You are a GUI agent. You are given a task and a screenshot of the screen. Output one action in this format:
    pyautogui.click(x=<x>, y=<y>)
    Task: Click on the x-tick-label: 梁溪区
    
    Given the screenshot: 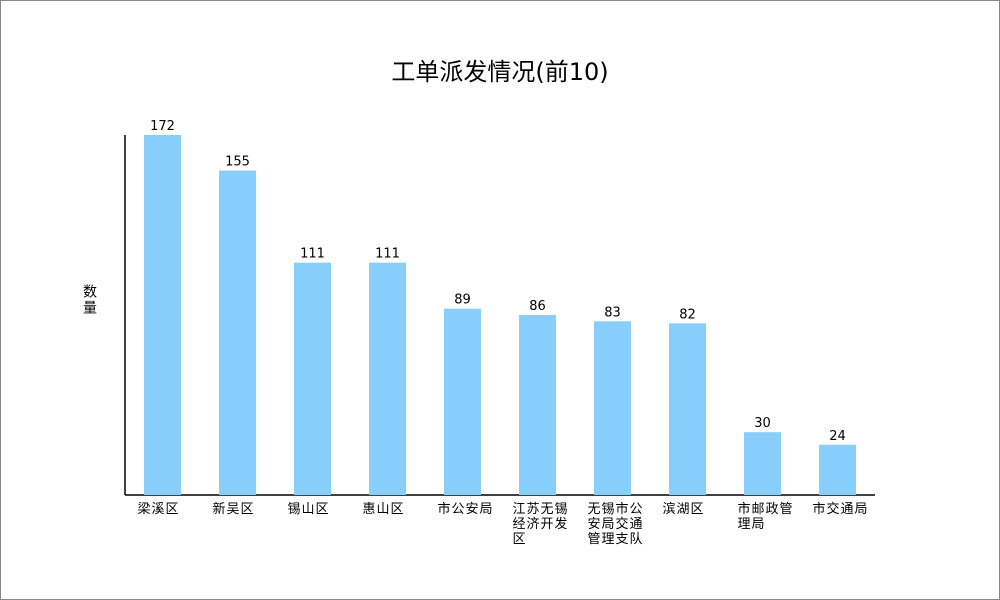 What is the action you would take?
    pyautogui.click(x=159, y=509)
    